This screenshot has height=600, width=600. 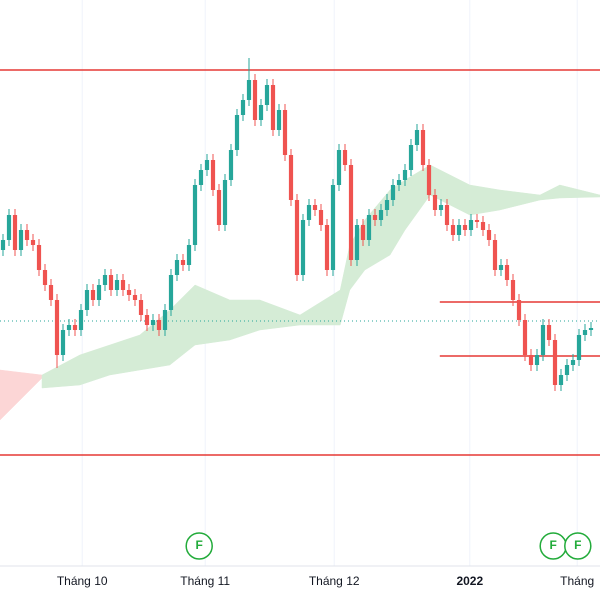 What do you see at coordinates (469, 581) in the screenshot?
I see `x-tick-label: 2022` at bounding box center [469, 581].